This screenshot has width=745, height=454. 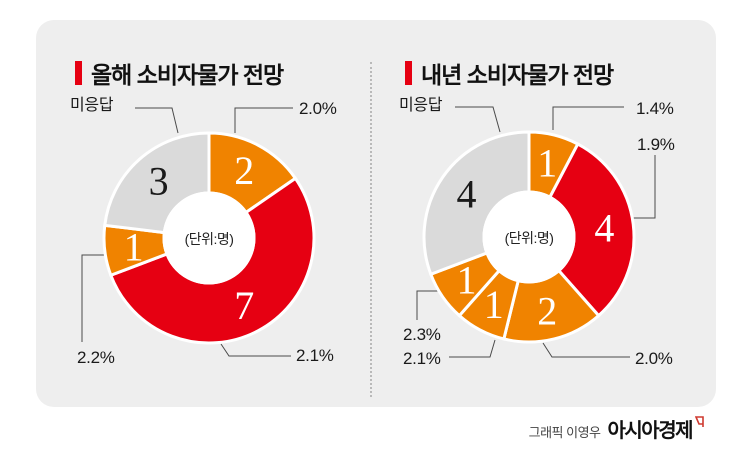 I want to click on segment-value-1-2: 2, so click(x=547, y=310).